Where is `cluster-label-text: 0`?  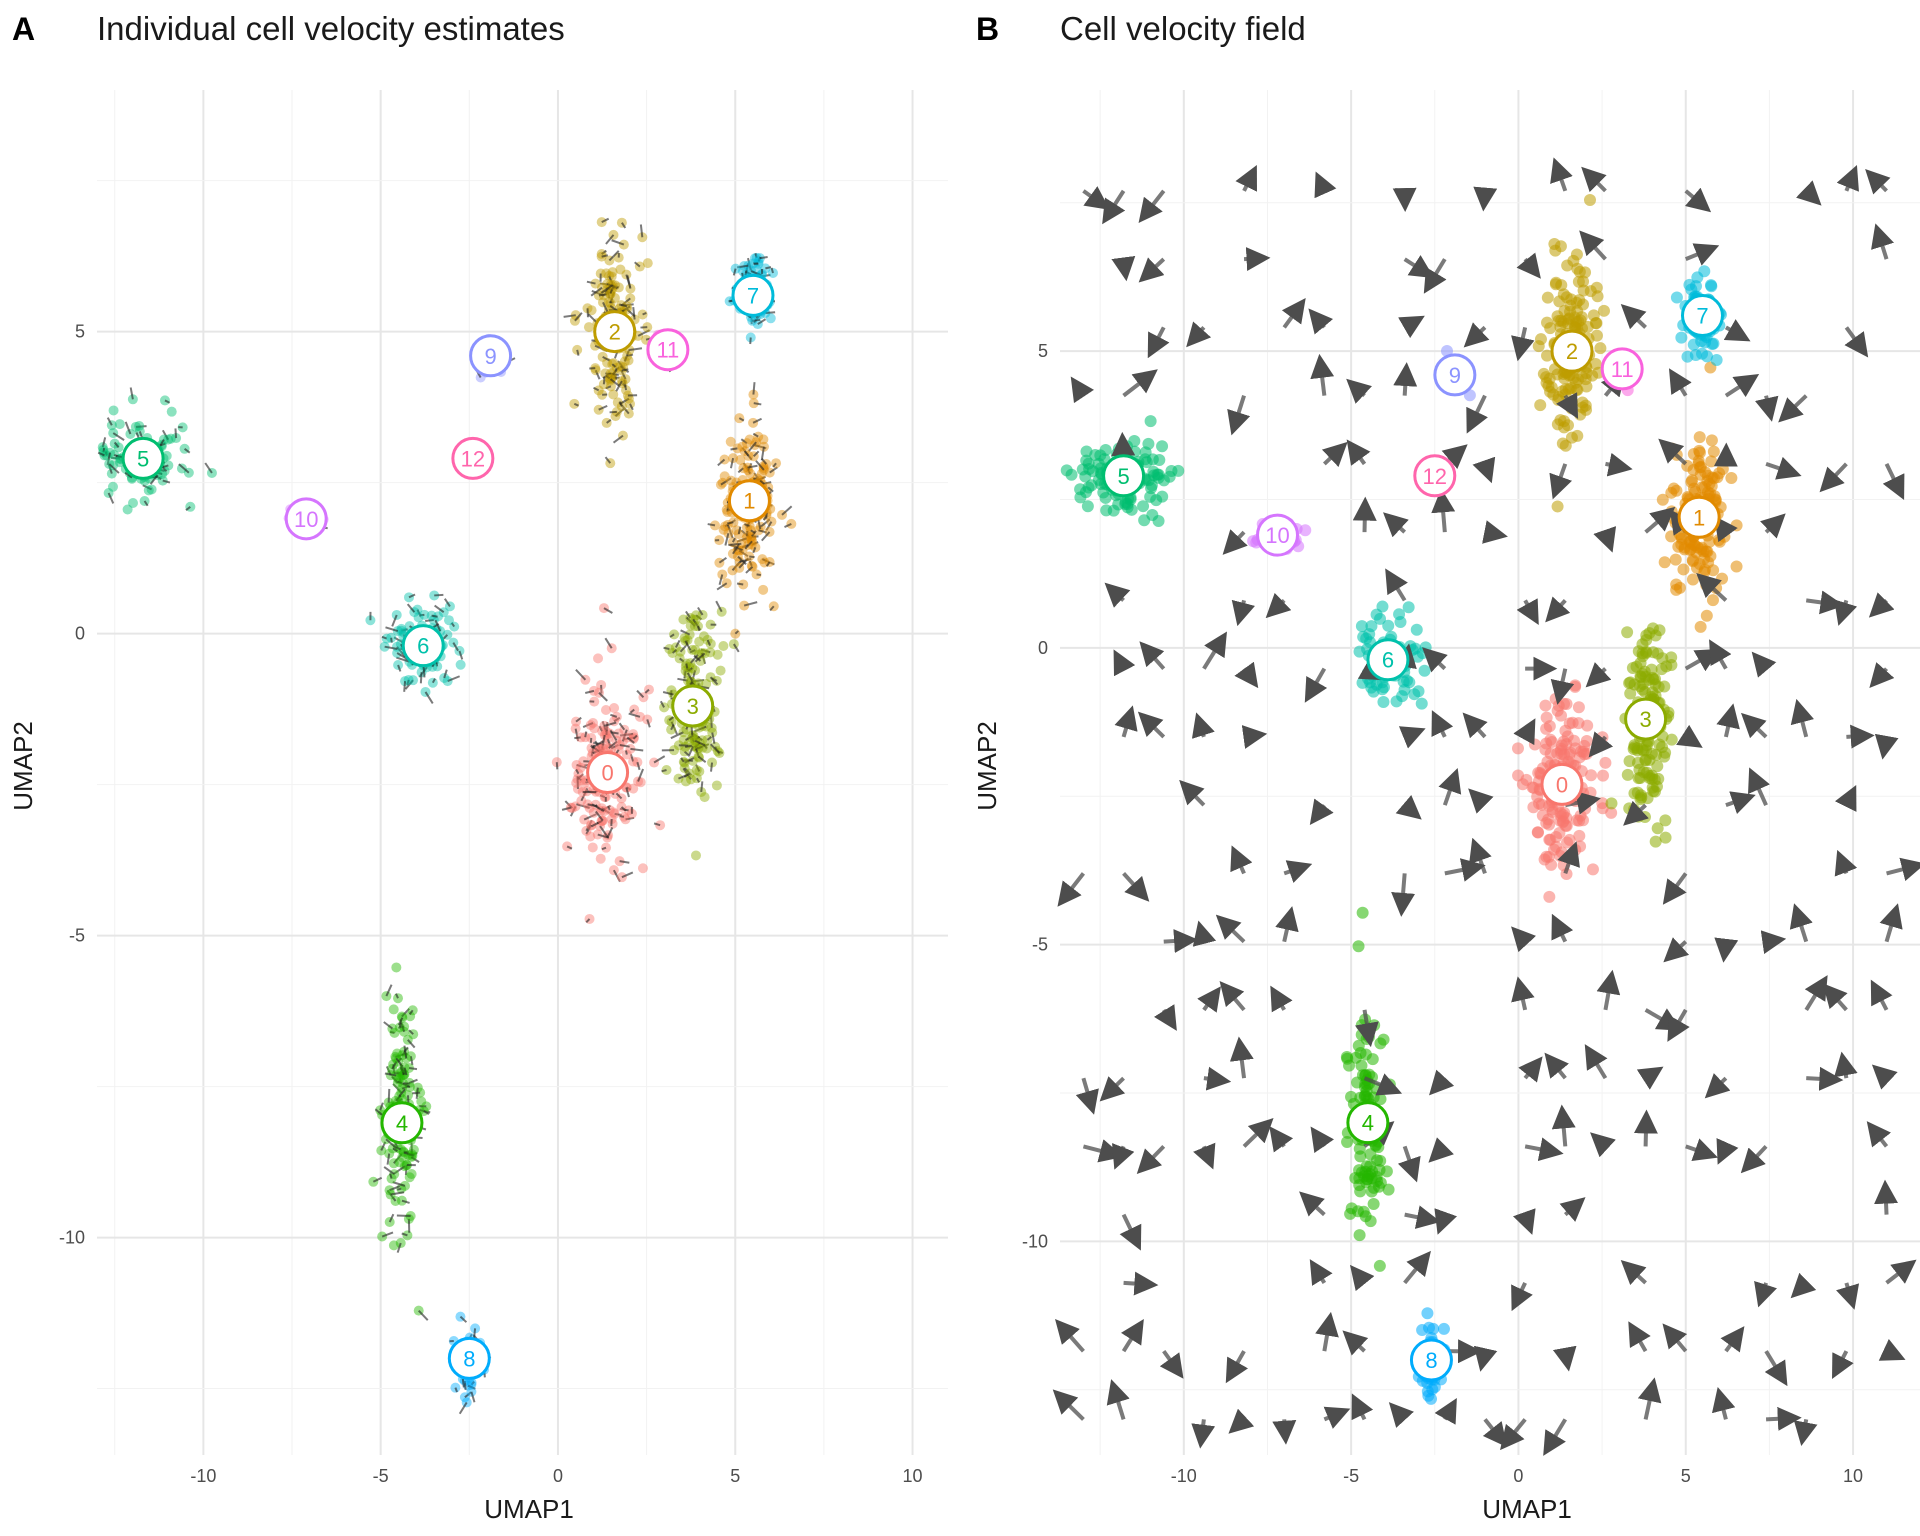
cluster-label-text: 0 is located at coordinates (1562, 784).